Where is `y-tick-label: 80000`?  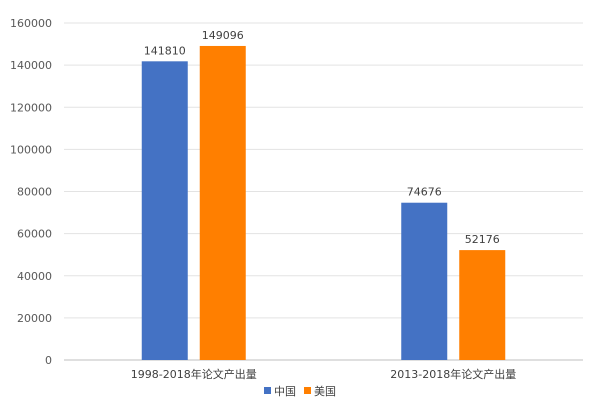
y-tick-label: 80000 is located at coordinates (34, 192).